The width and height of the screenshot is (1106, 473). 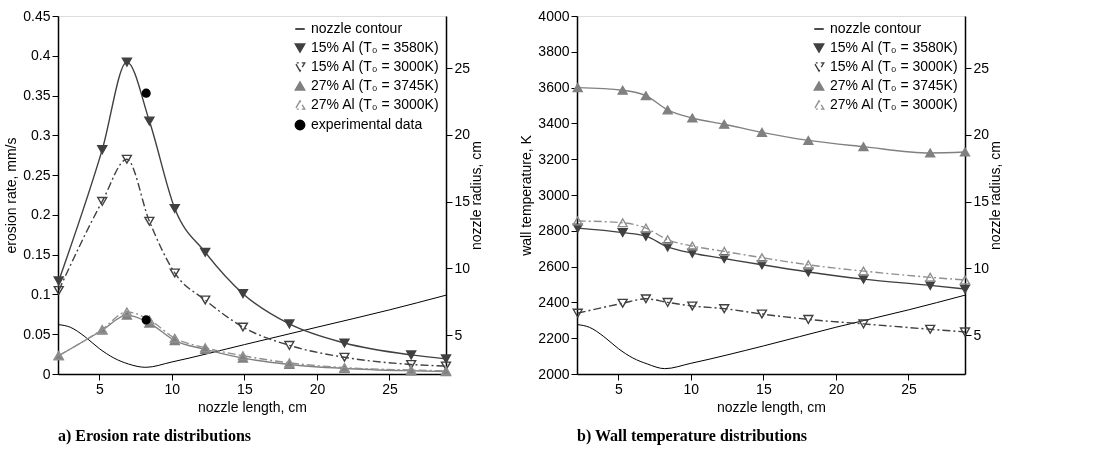 I want to click on y-tick-label: 2600, so click(x=554, y=266).